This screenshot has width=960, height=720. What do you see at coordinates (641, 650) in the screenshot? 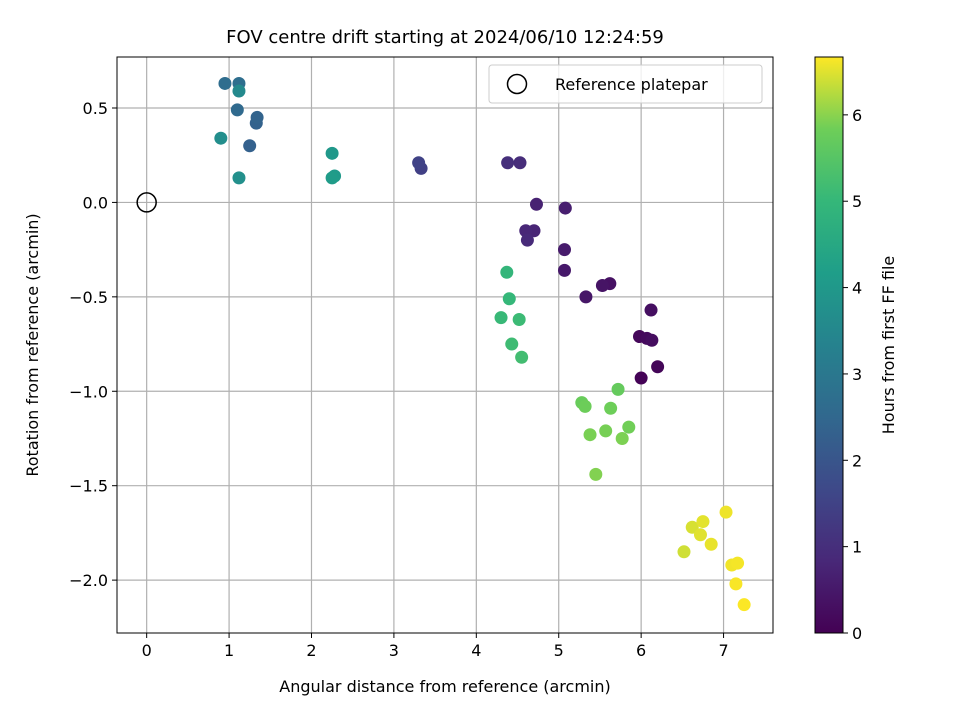
I see `x-tick-label: 6` at bounding box center [641, 650].